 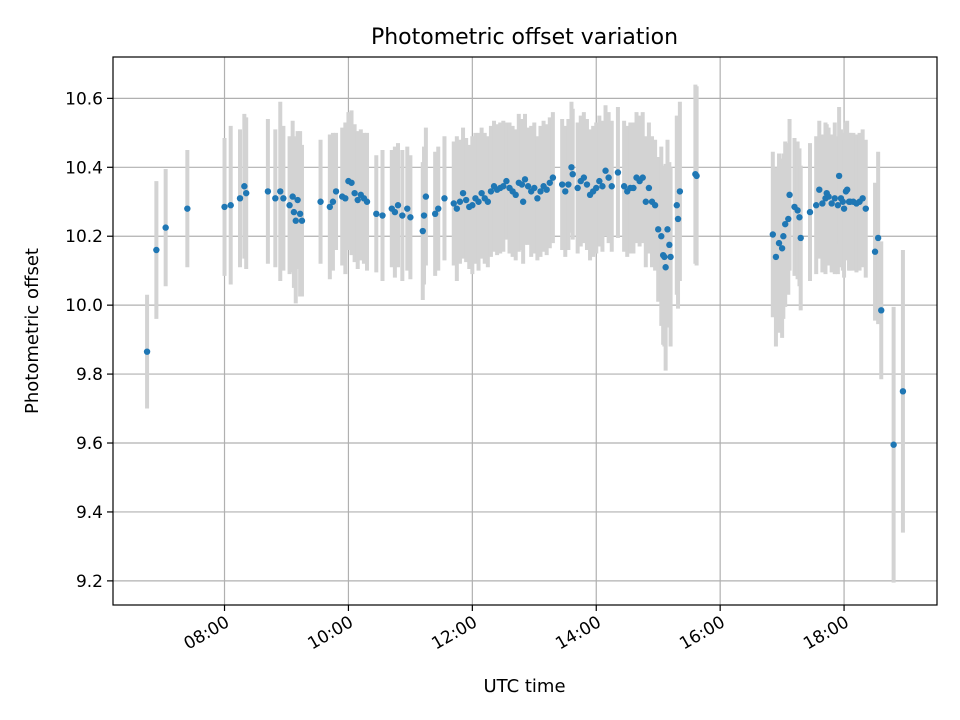 I want to click on y-axis: 9.2 9.4 9.6 9.8 10.0 10.2 10.4 10.6, so click(x=89, y=340).